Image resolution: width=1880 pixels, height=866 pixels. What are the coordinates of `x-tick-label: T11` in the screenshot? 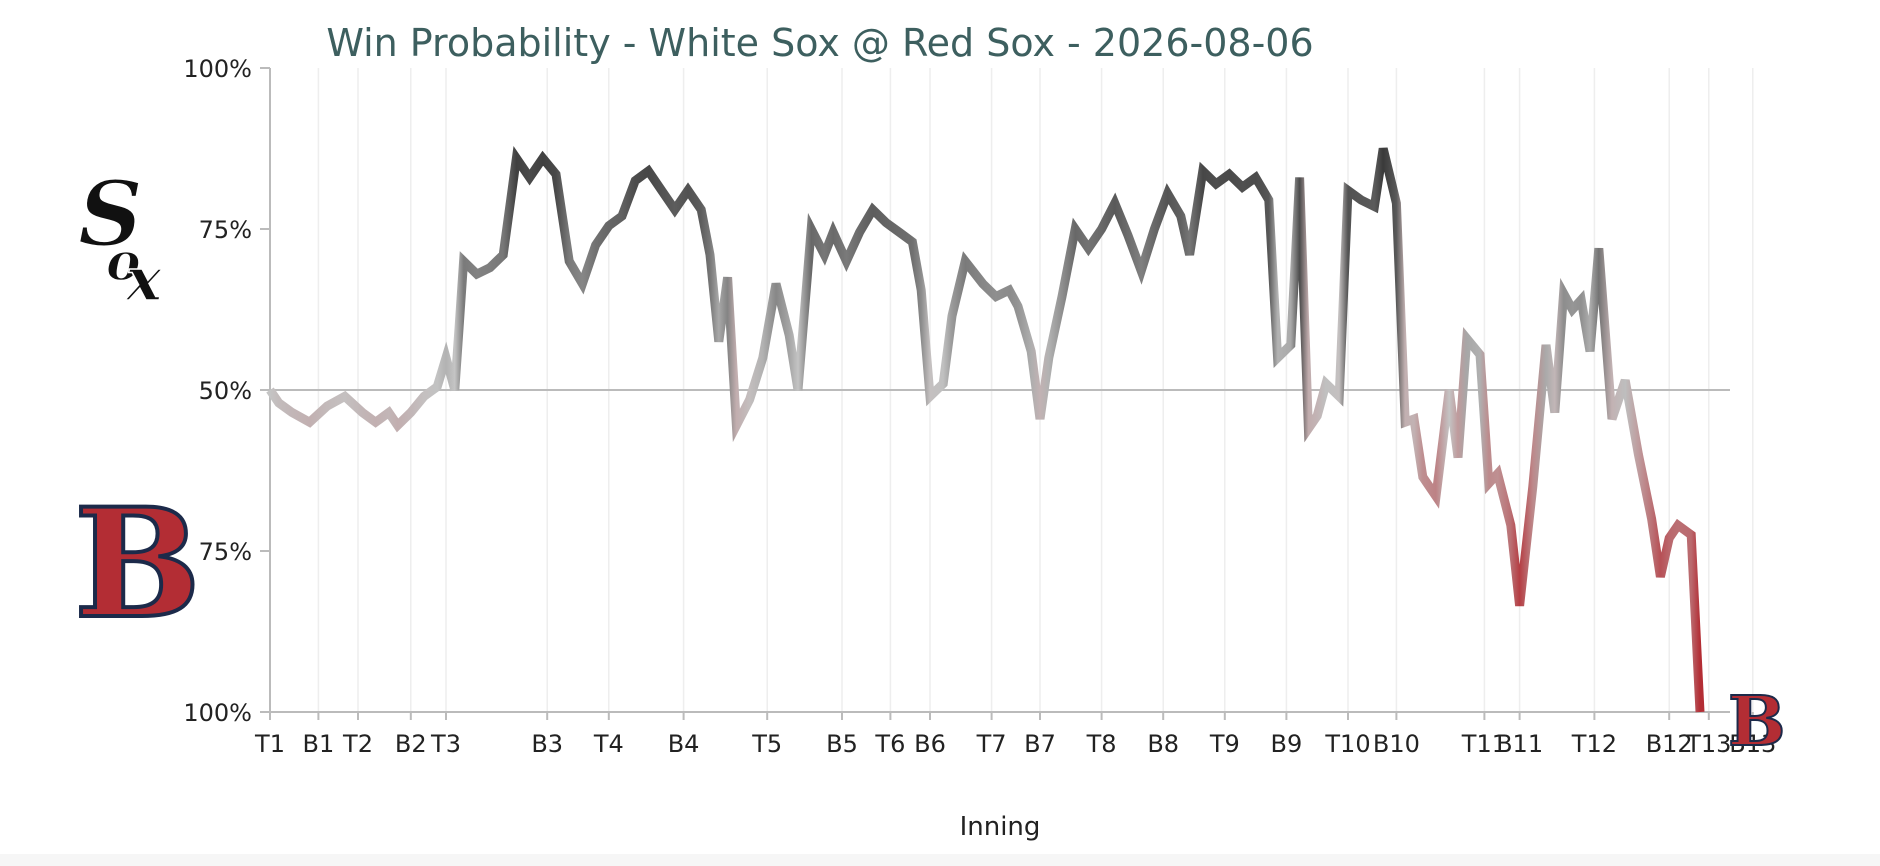 It's located at (1484, 744).